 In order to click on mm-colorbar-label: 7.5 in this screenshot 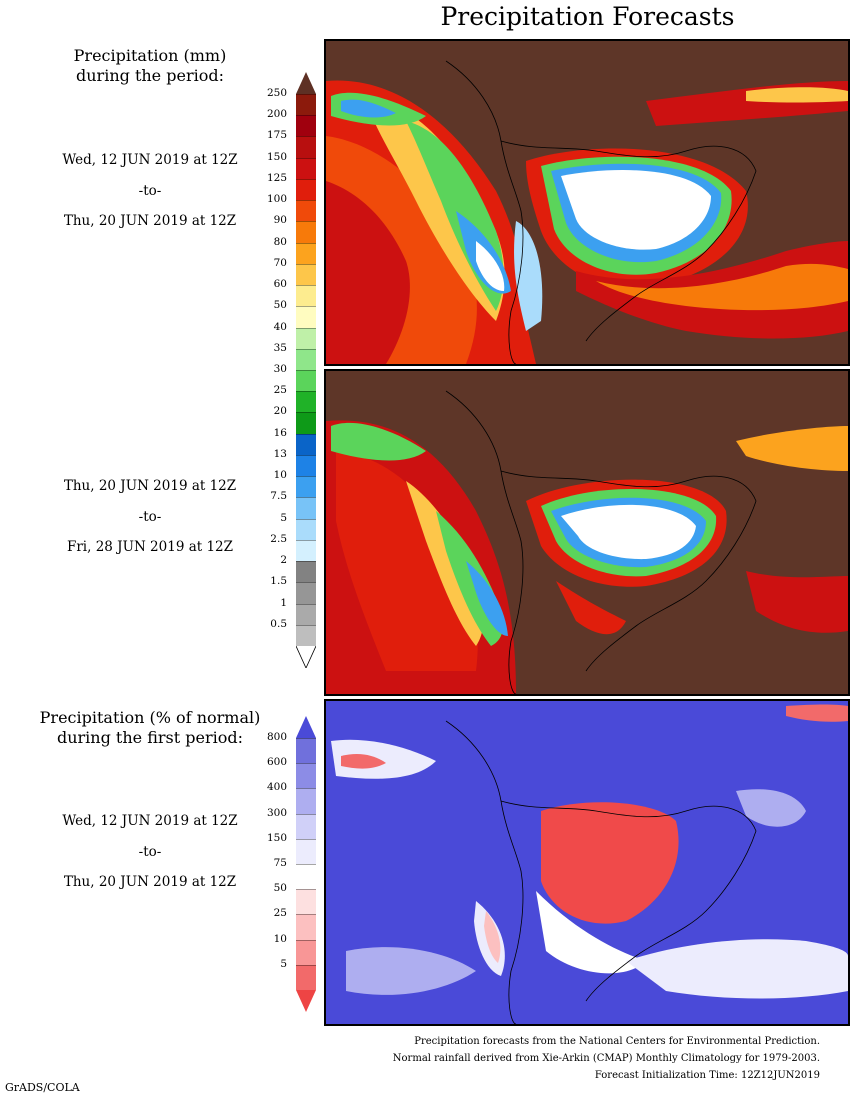, I will do `click(278, 496)`.